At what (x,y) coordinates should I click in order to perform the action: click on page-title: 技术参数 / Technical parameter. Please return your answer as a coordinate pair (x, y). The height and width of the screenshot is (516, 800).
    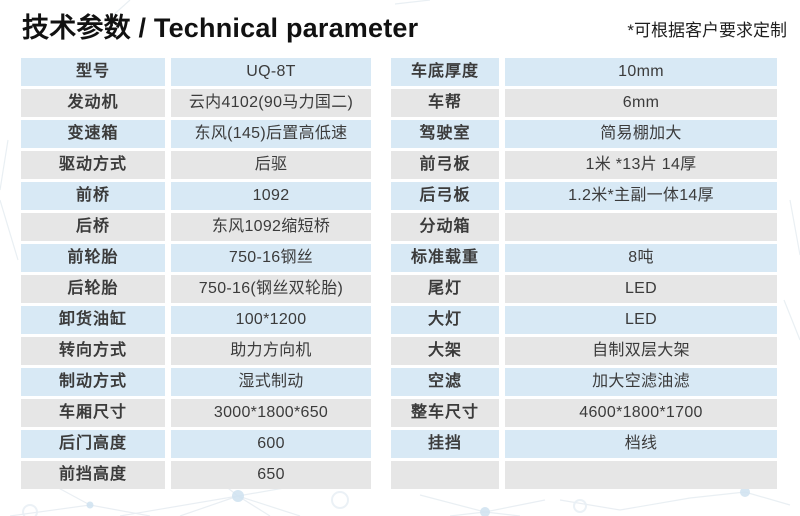
    Looking at the image, I should click on (220, 28).